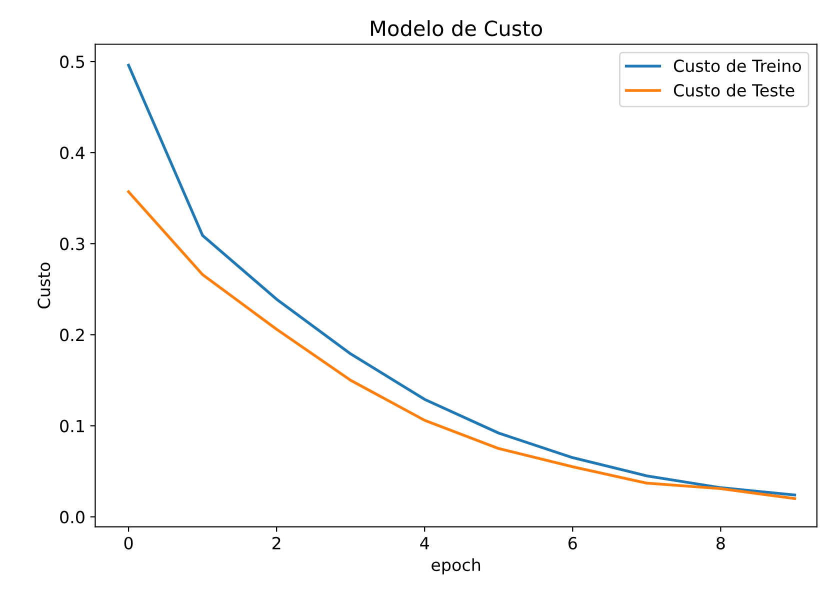 The height and width of the screenshot is (598, 821). Describe the element at coordinates (72, 426) in the screenshot. I see `y-tick-label: 0.1` at that location.